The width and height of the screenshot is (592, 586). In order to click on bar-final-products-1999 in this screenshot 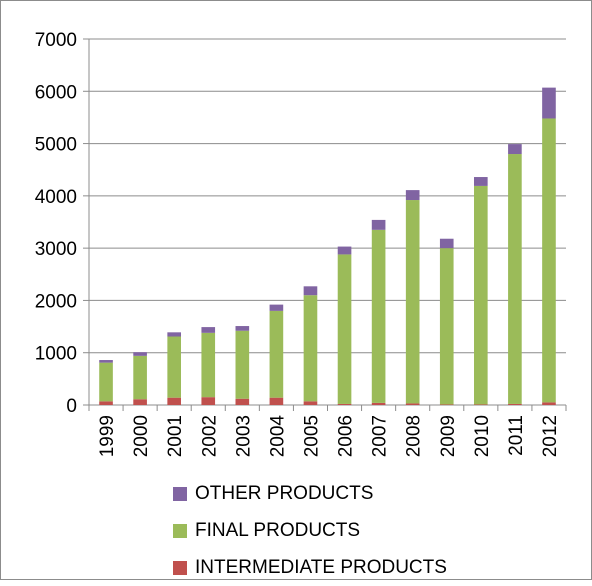, I will do `click(106, 382)`.